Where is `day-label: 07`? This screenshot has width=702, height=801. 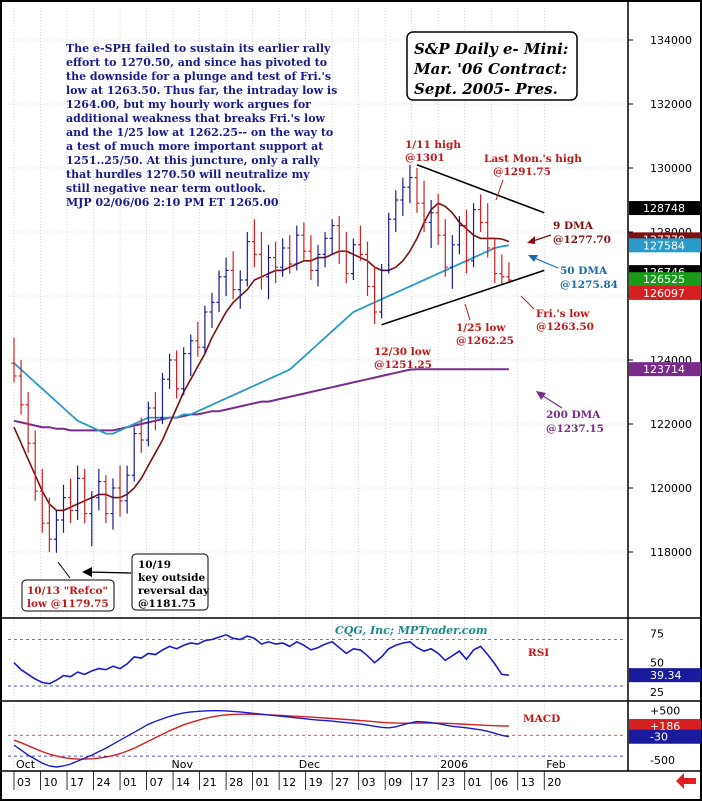 day-label: 07 is located at coordinates (157, 782).